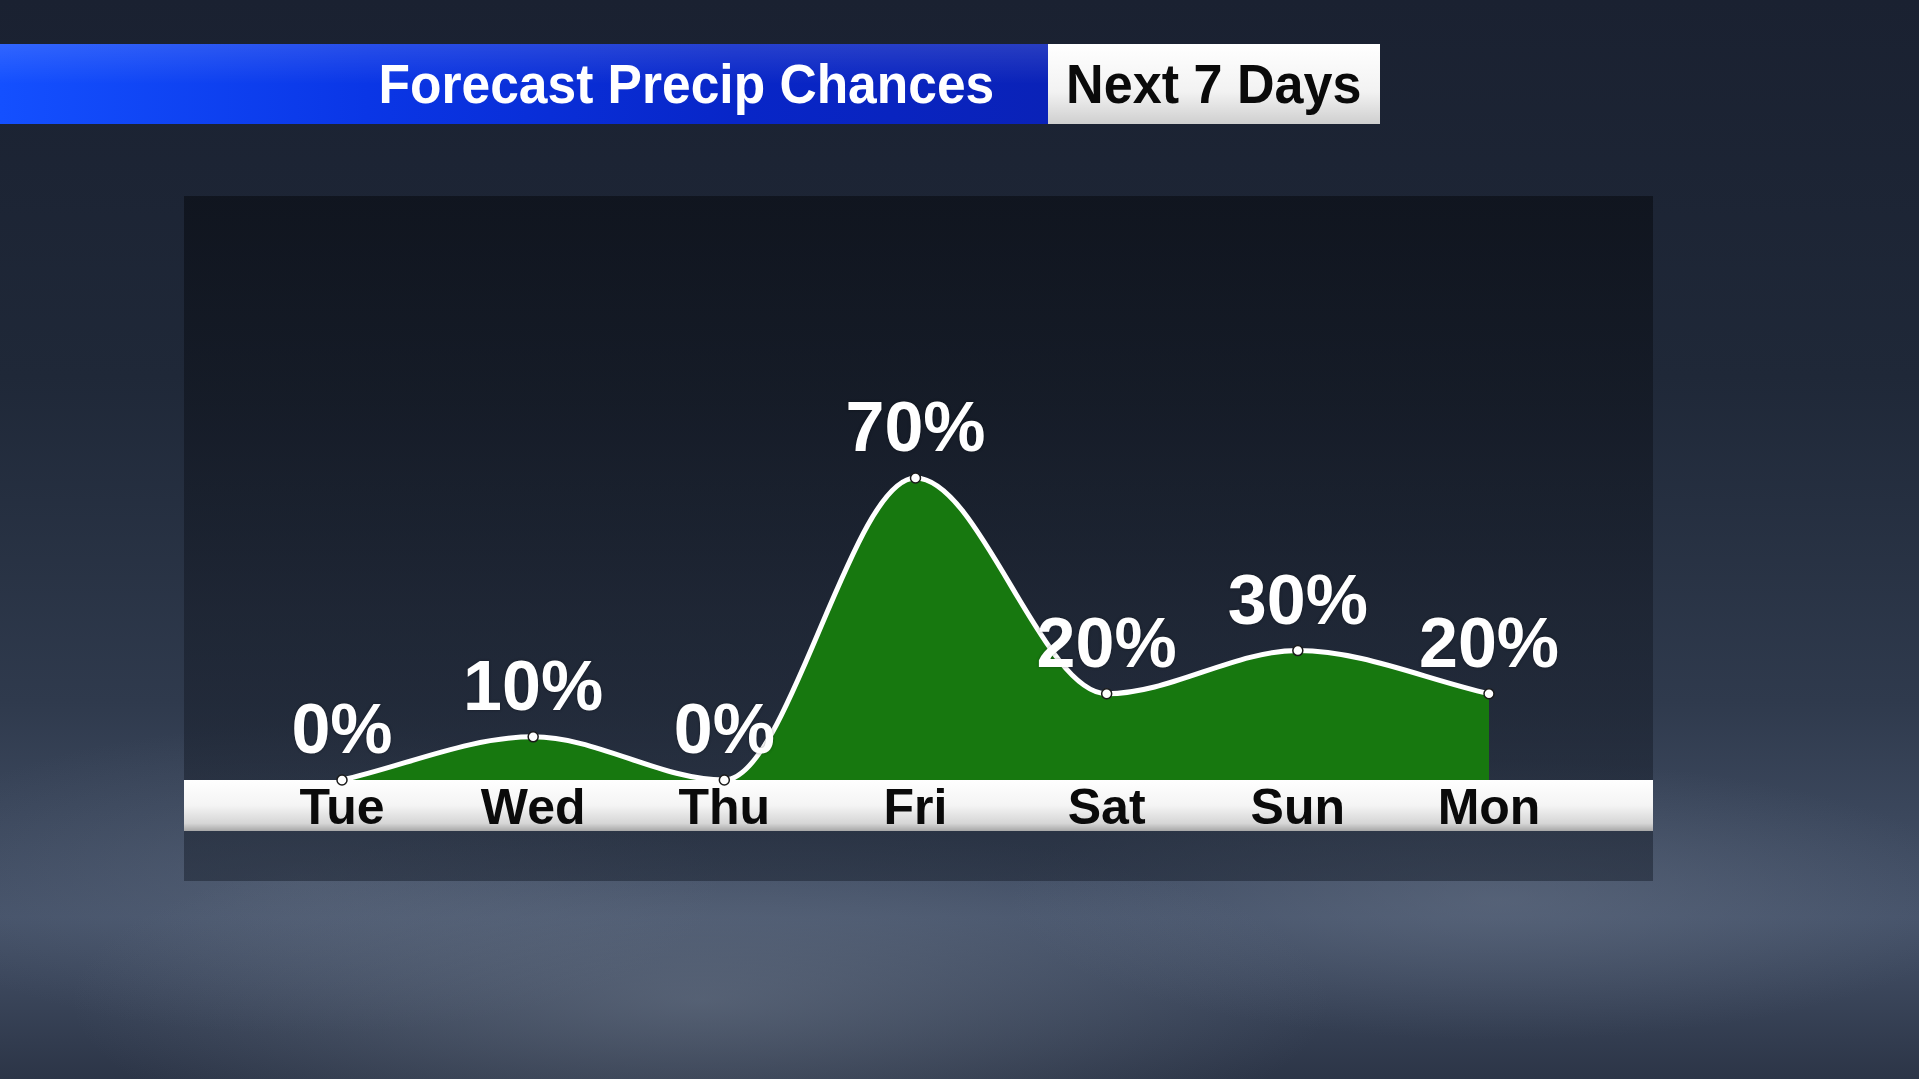 The width and height of the screenshot is (1919, 1079). What do you see at coordinates (1106, 806) in the screenshot?
I see `x-tick-label: Sat` at bounding box center [1106, 806].